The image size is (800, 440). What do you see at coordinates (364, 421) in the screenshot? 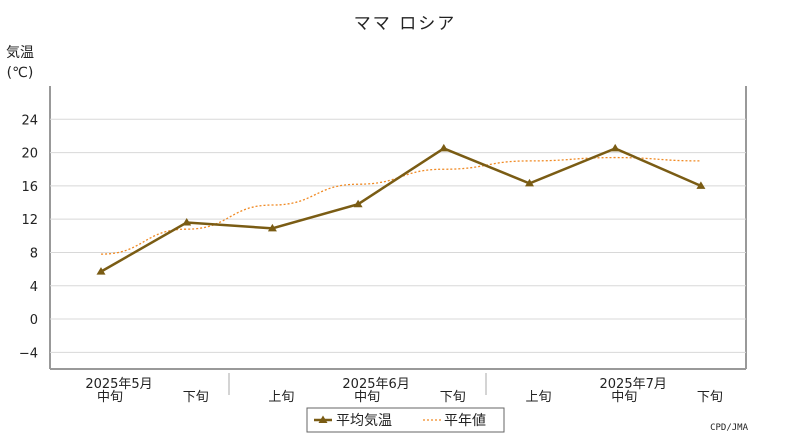
I see `legend-label-avg: 平均気温` at bounding box center [364, 421].